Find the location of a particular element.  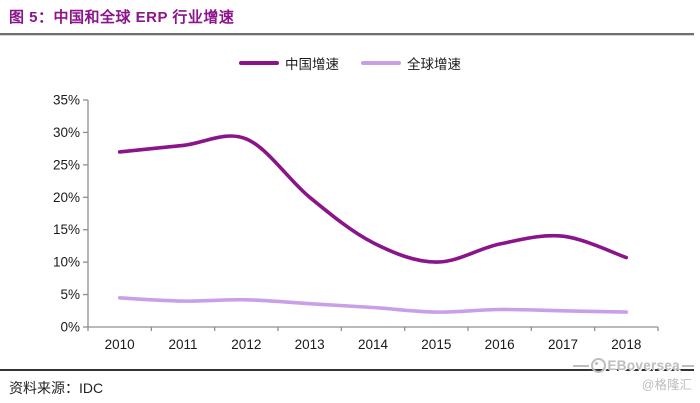

y-axis-tick-label: 5% is located at coordinates (70, 294).